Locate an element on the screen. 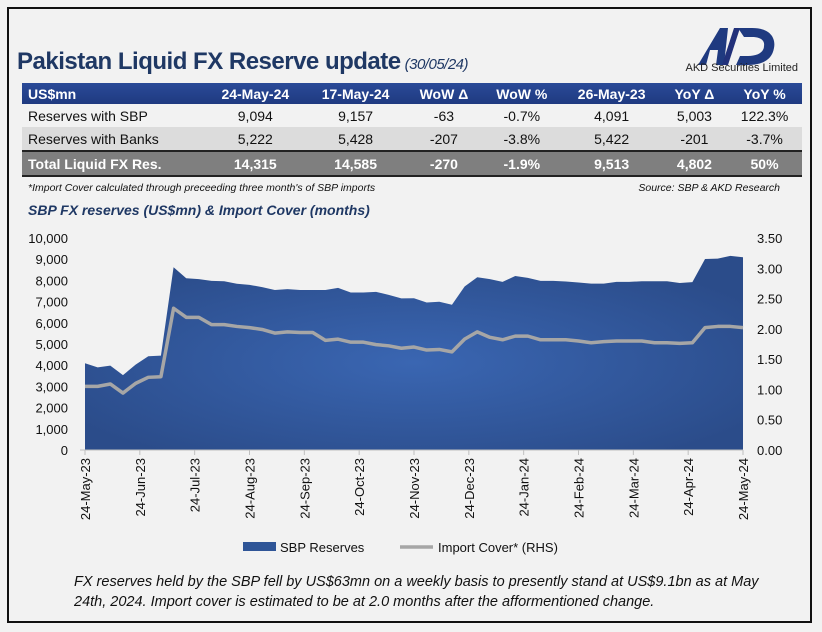 This screenshot has width=822, height=632. table-cell: 5,428 is located at coordinates (355, 139).